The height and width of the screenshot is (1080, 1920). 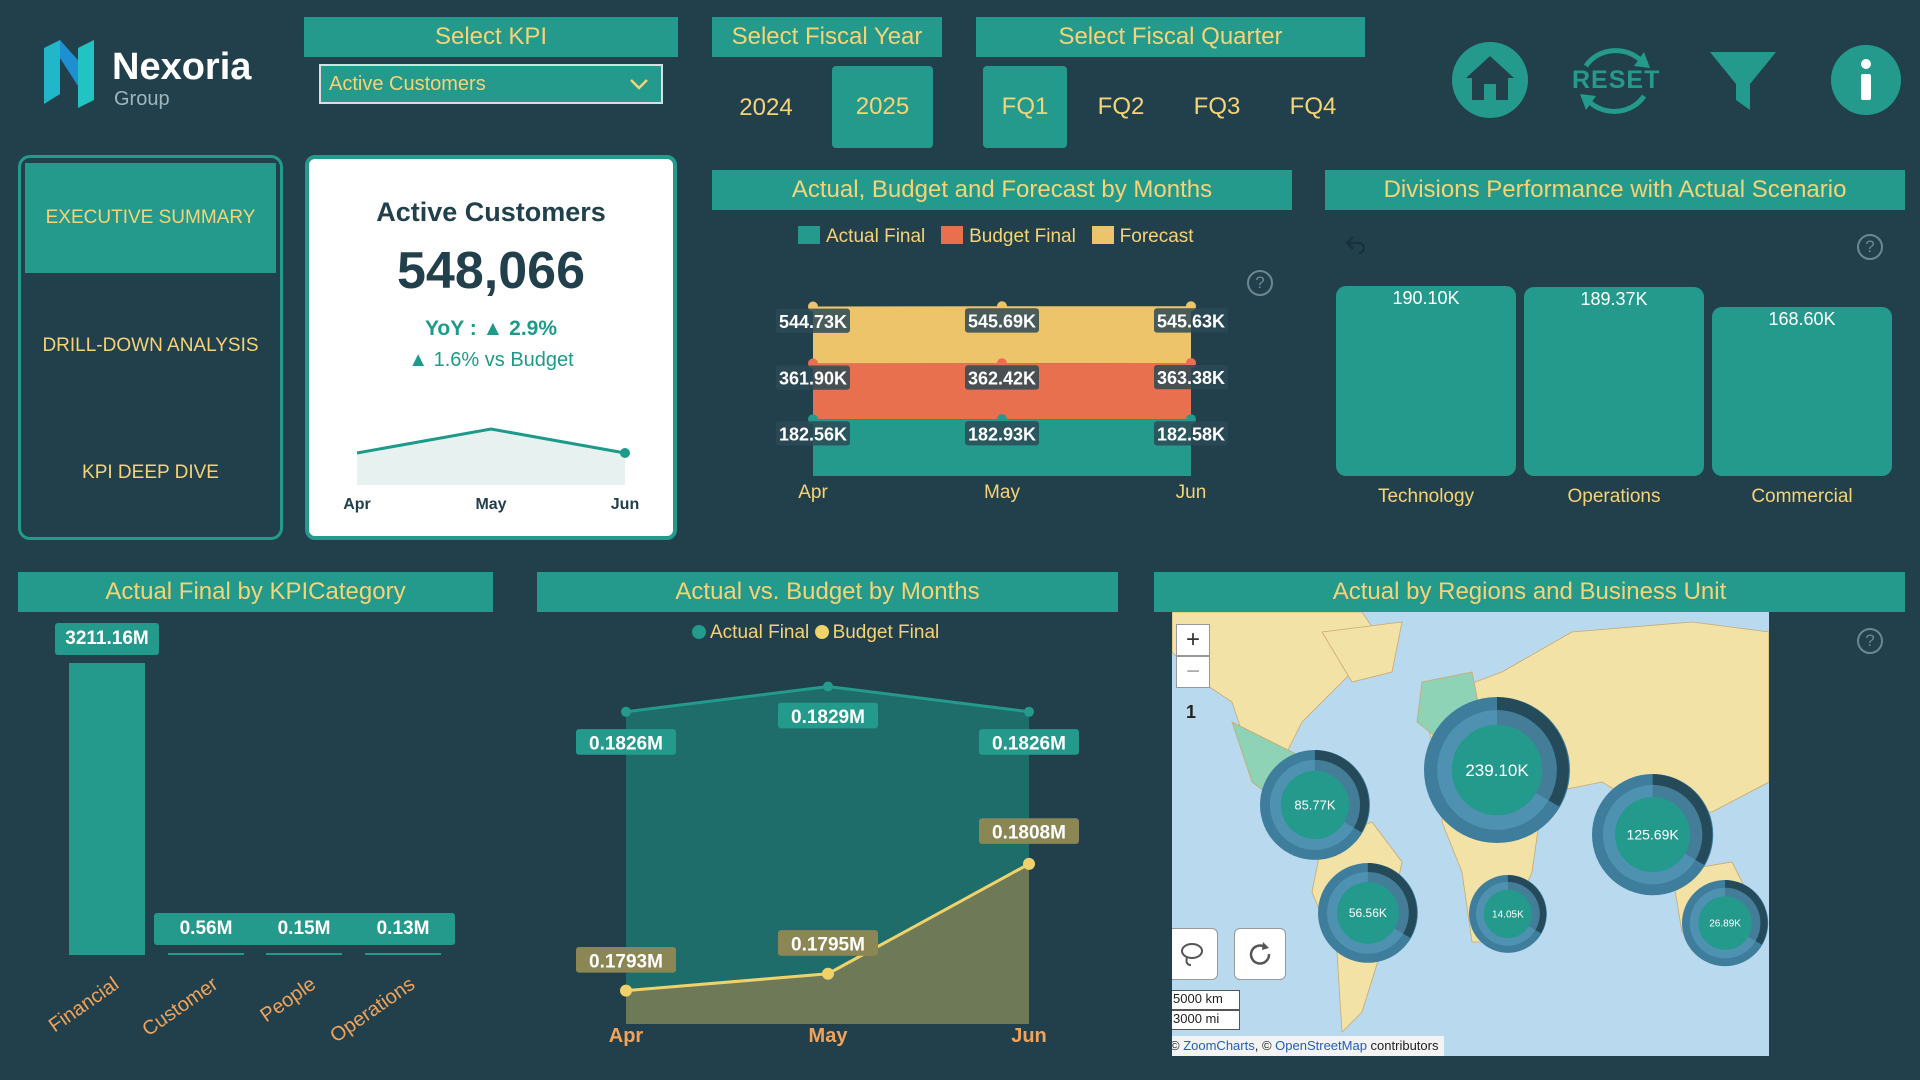 I want to click on map-bubble-4: 56.56K, so click(x=1368, y=913).